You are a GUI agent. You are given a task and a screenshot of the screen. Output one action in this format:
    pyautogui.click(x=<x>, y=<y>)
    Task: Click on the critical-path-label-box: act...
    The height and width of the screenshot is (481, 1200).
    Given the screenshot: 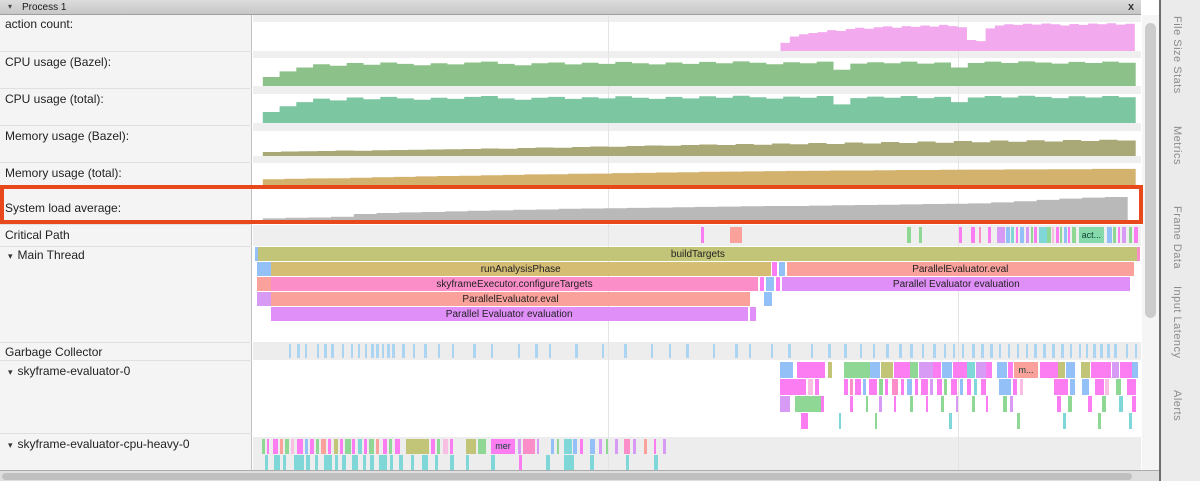 What is the action you would take?
    pyautogui.click(x=1091, y=235)
    